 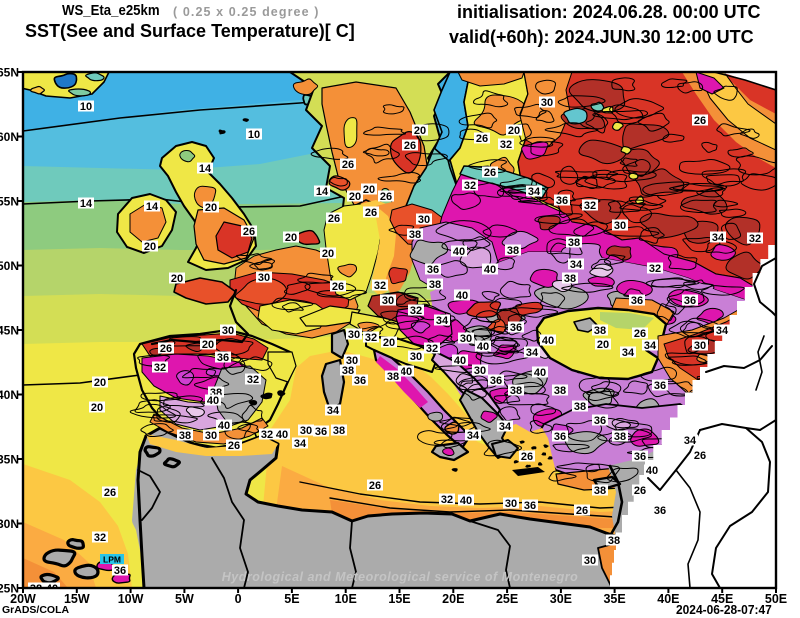 What do you see at coordinates (112, 560) in the screenshot?
I see `svg-text: LPM` at bounding box center [112, 560].